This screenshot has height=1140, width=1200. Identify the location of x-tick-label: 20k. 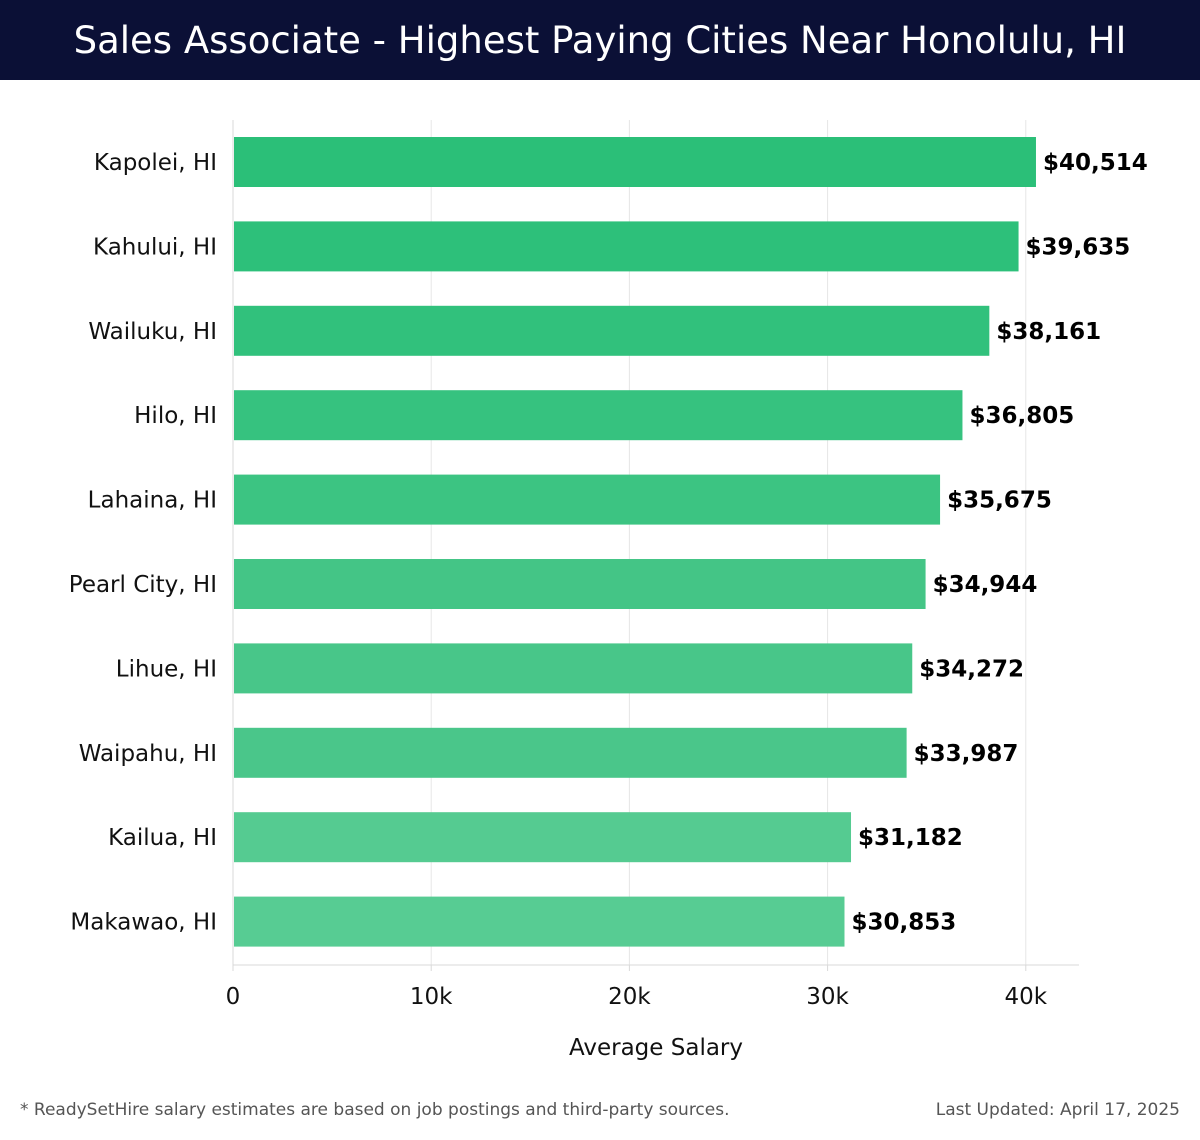
(629, 997).